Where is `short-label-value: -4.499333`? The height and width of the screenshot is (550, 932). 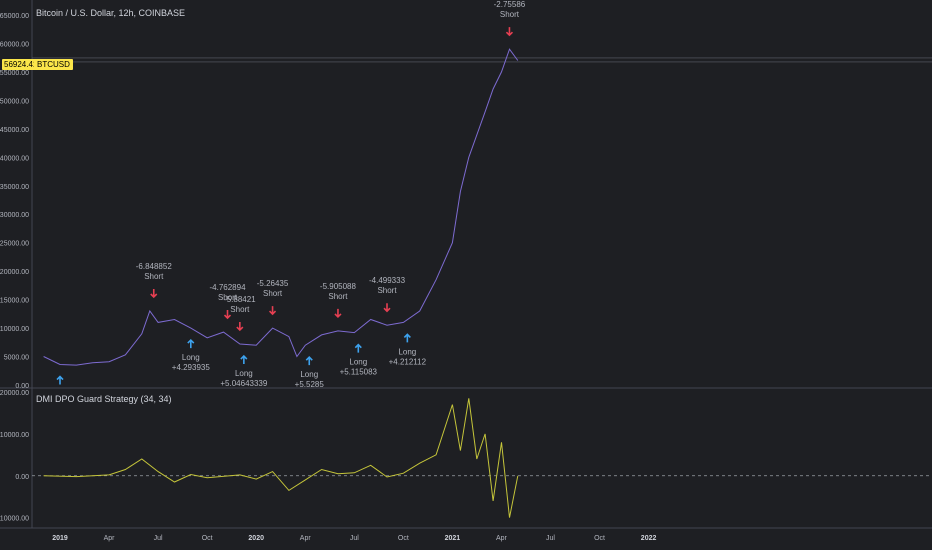 short-label-value: -4.499333 is located at coordinates (387, 280).